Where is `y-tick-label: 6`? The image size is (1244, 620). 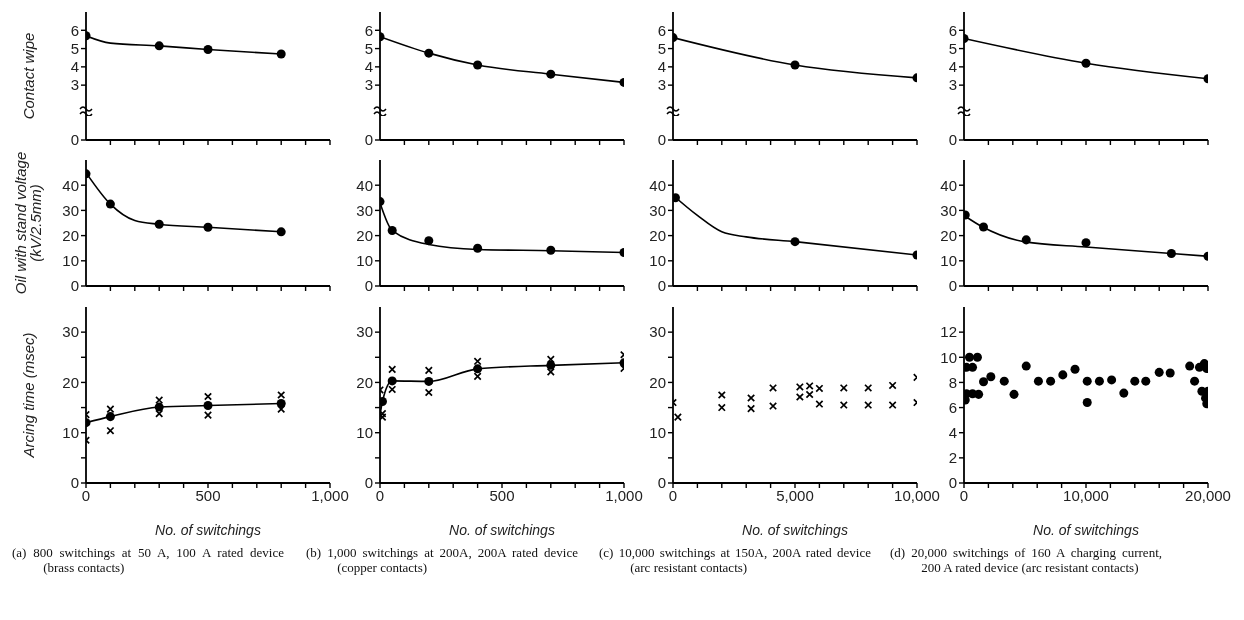 y-tick-label: 6 is located at coordinates (661, 30).